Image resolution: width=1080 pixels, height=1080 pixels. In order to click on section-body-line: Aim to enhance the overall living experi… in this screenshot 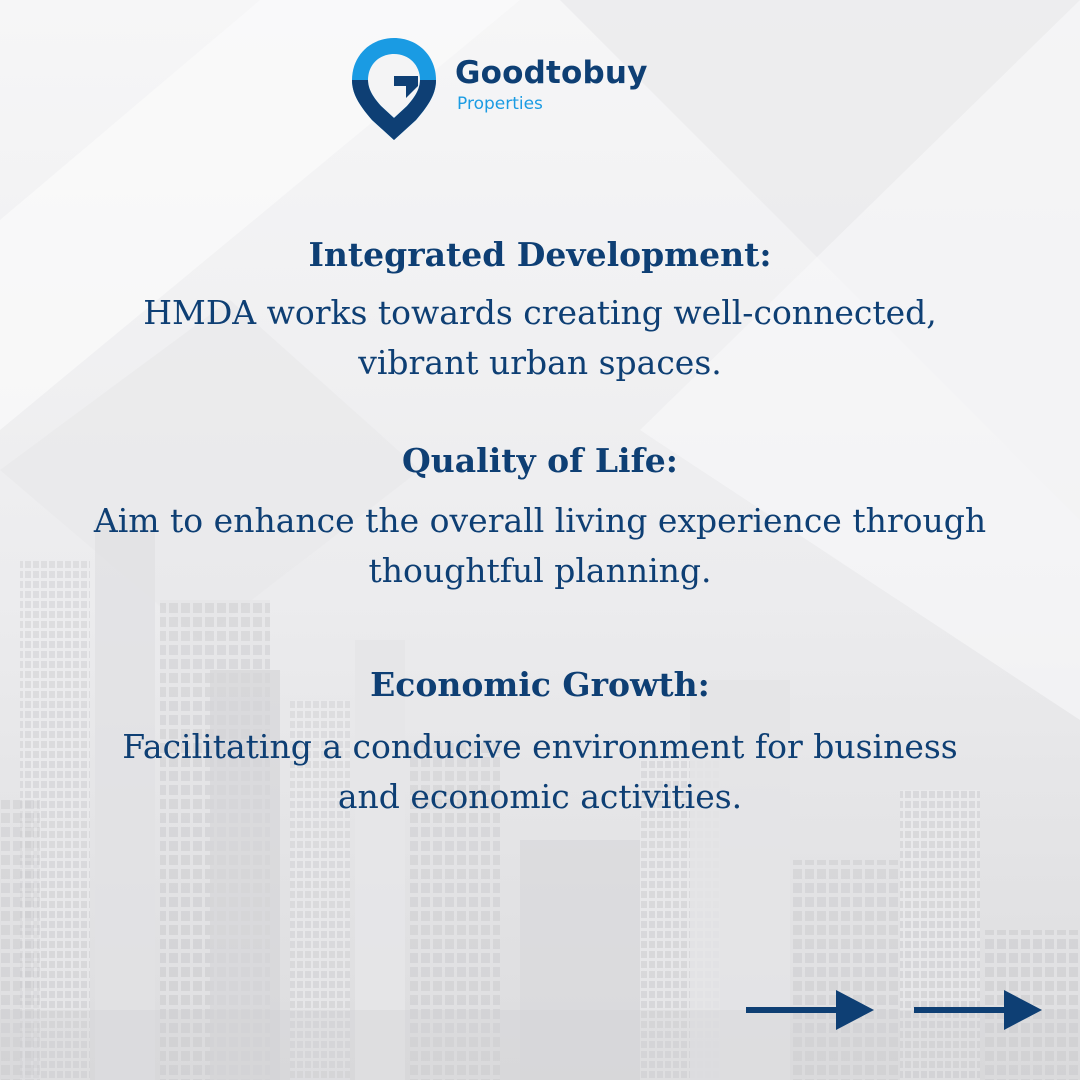, I will do `click(540, 520)`.